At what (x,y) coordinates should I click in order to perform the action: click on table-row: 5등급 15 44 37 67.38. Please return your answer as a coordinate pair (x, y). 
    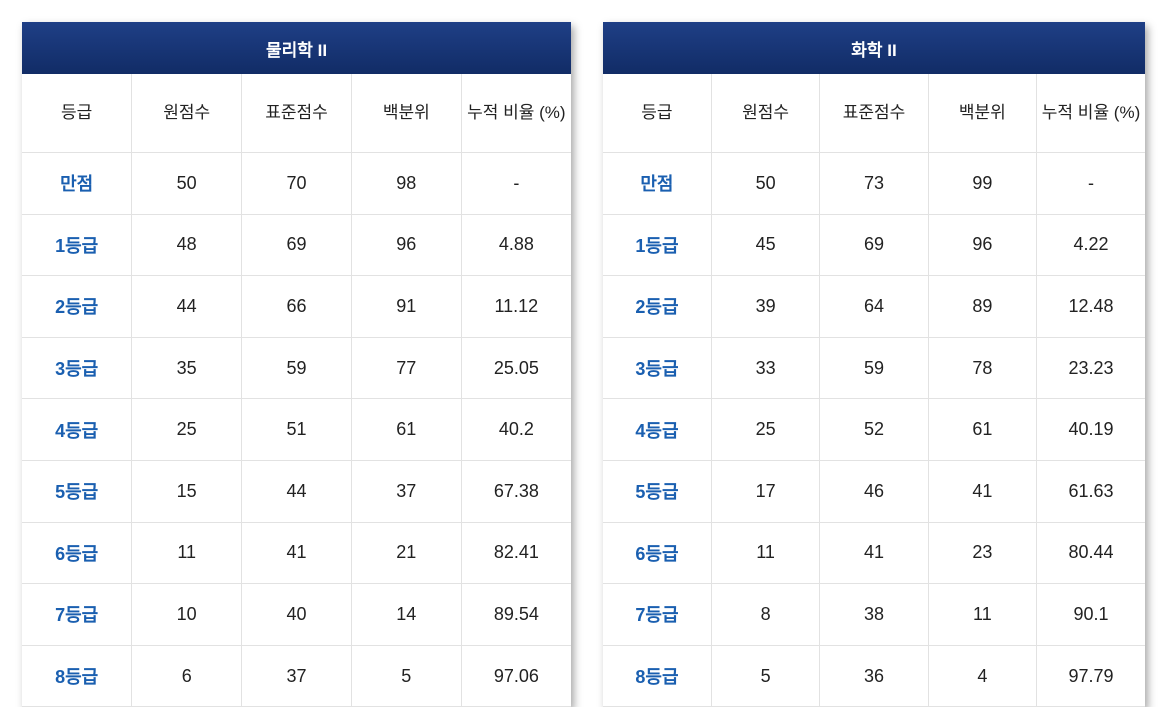
    Looking at the image, I should click on (296, 491).